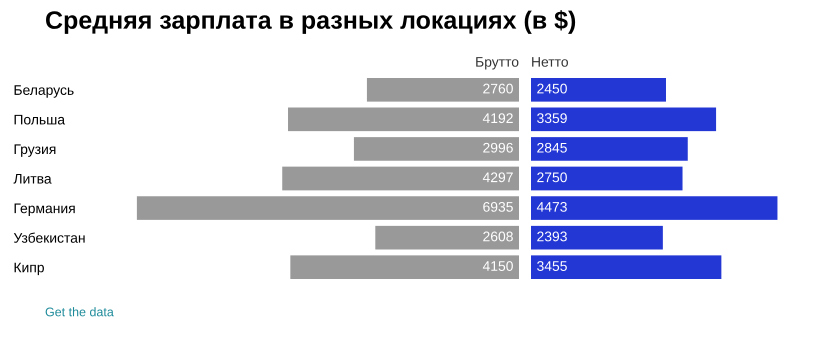 The image size is (838, 350). What do you see at coordinates (498, 237) in the screenshot?
I see `data-label: 2608` at bounding box center [498, 237].